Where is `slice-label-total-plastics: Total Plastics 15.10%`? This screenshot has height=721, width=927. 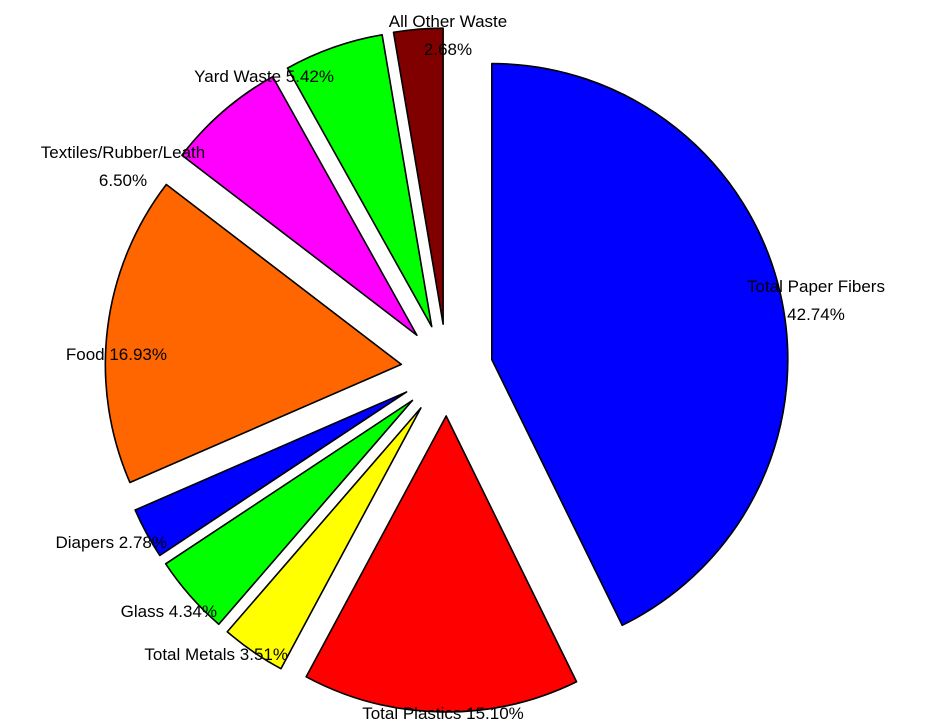 slice-label-total-plastics: Total Plastics 15.10% is located at coordinates (443, 712).